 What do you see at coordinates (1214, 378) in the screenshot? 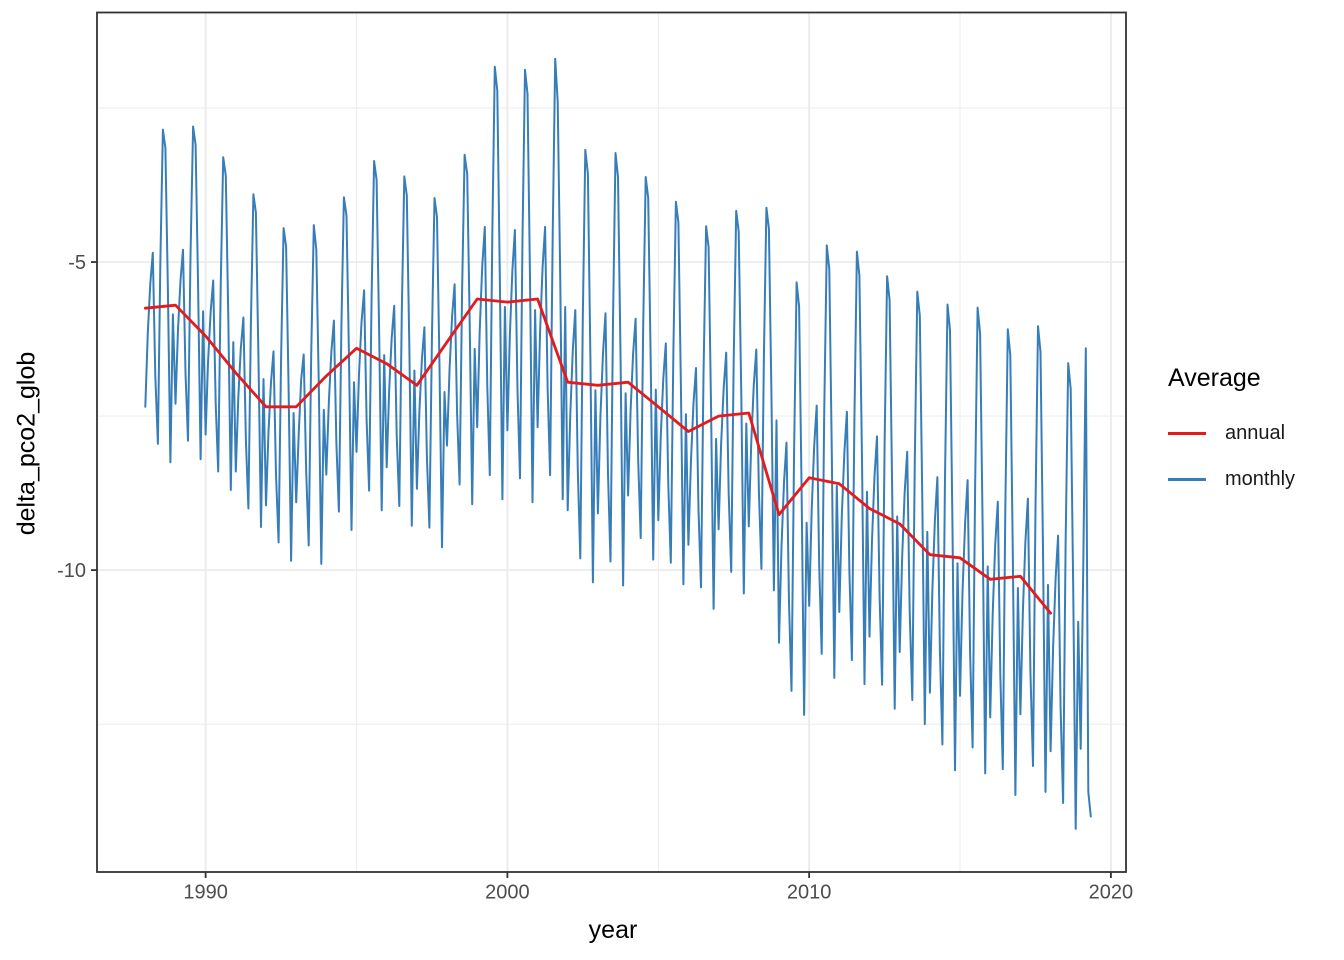
I see `legend-title: Average` at bounding box center [1214, 378].